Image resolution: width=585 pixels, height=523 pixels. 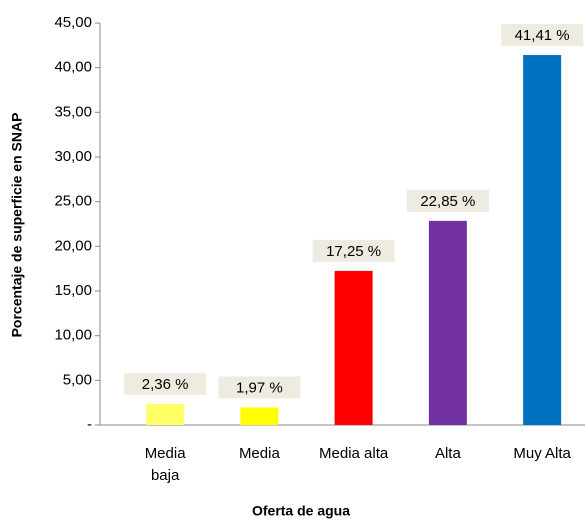 I want to click on y-tick-label: 35,00, so click(x=73, y=111).